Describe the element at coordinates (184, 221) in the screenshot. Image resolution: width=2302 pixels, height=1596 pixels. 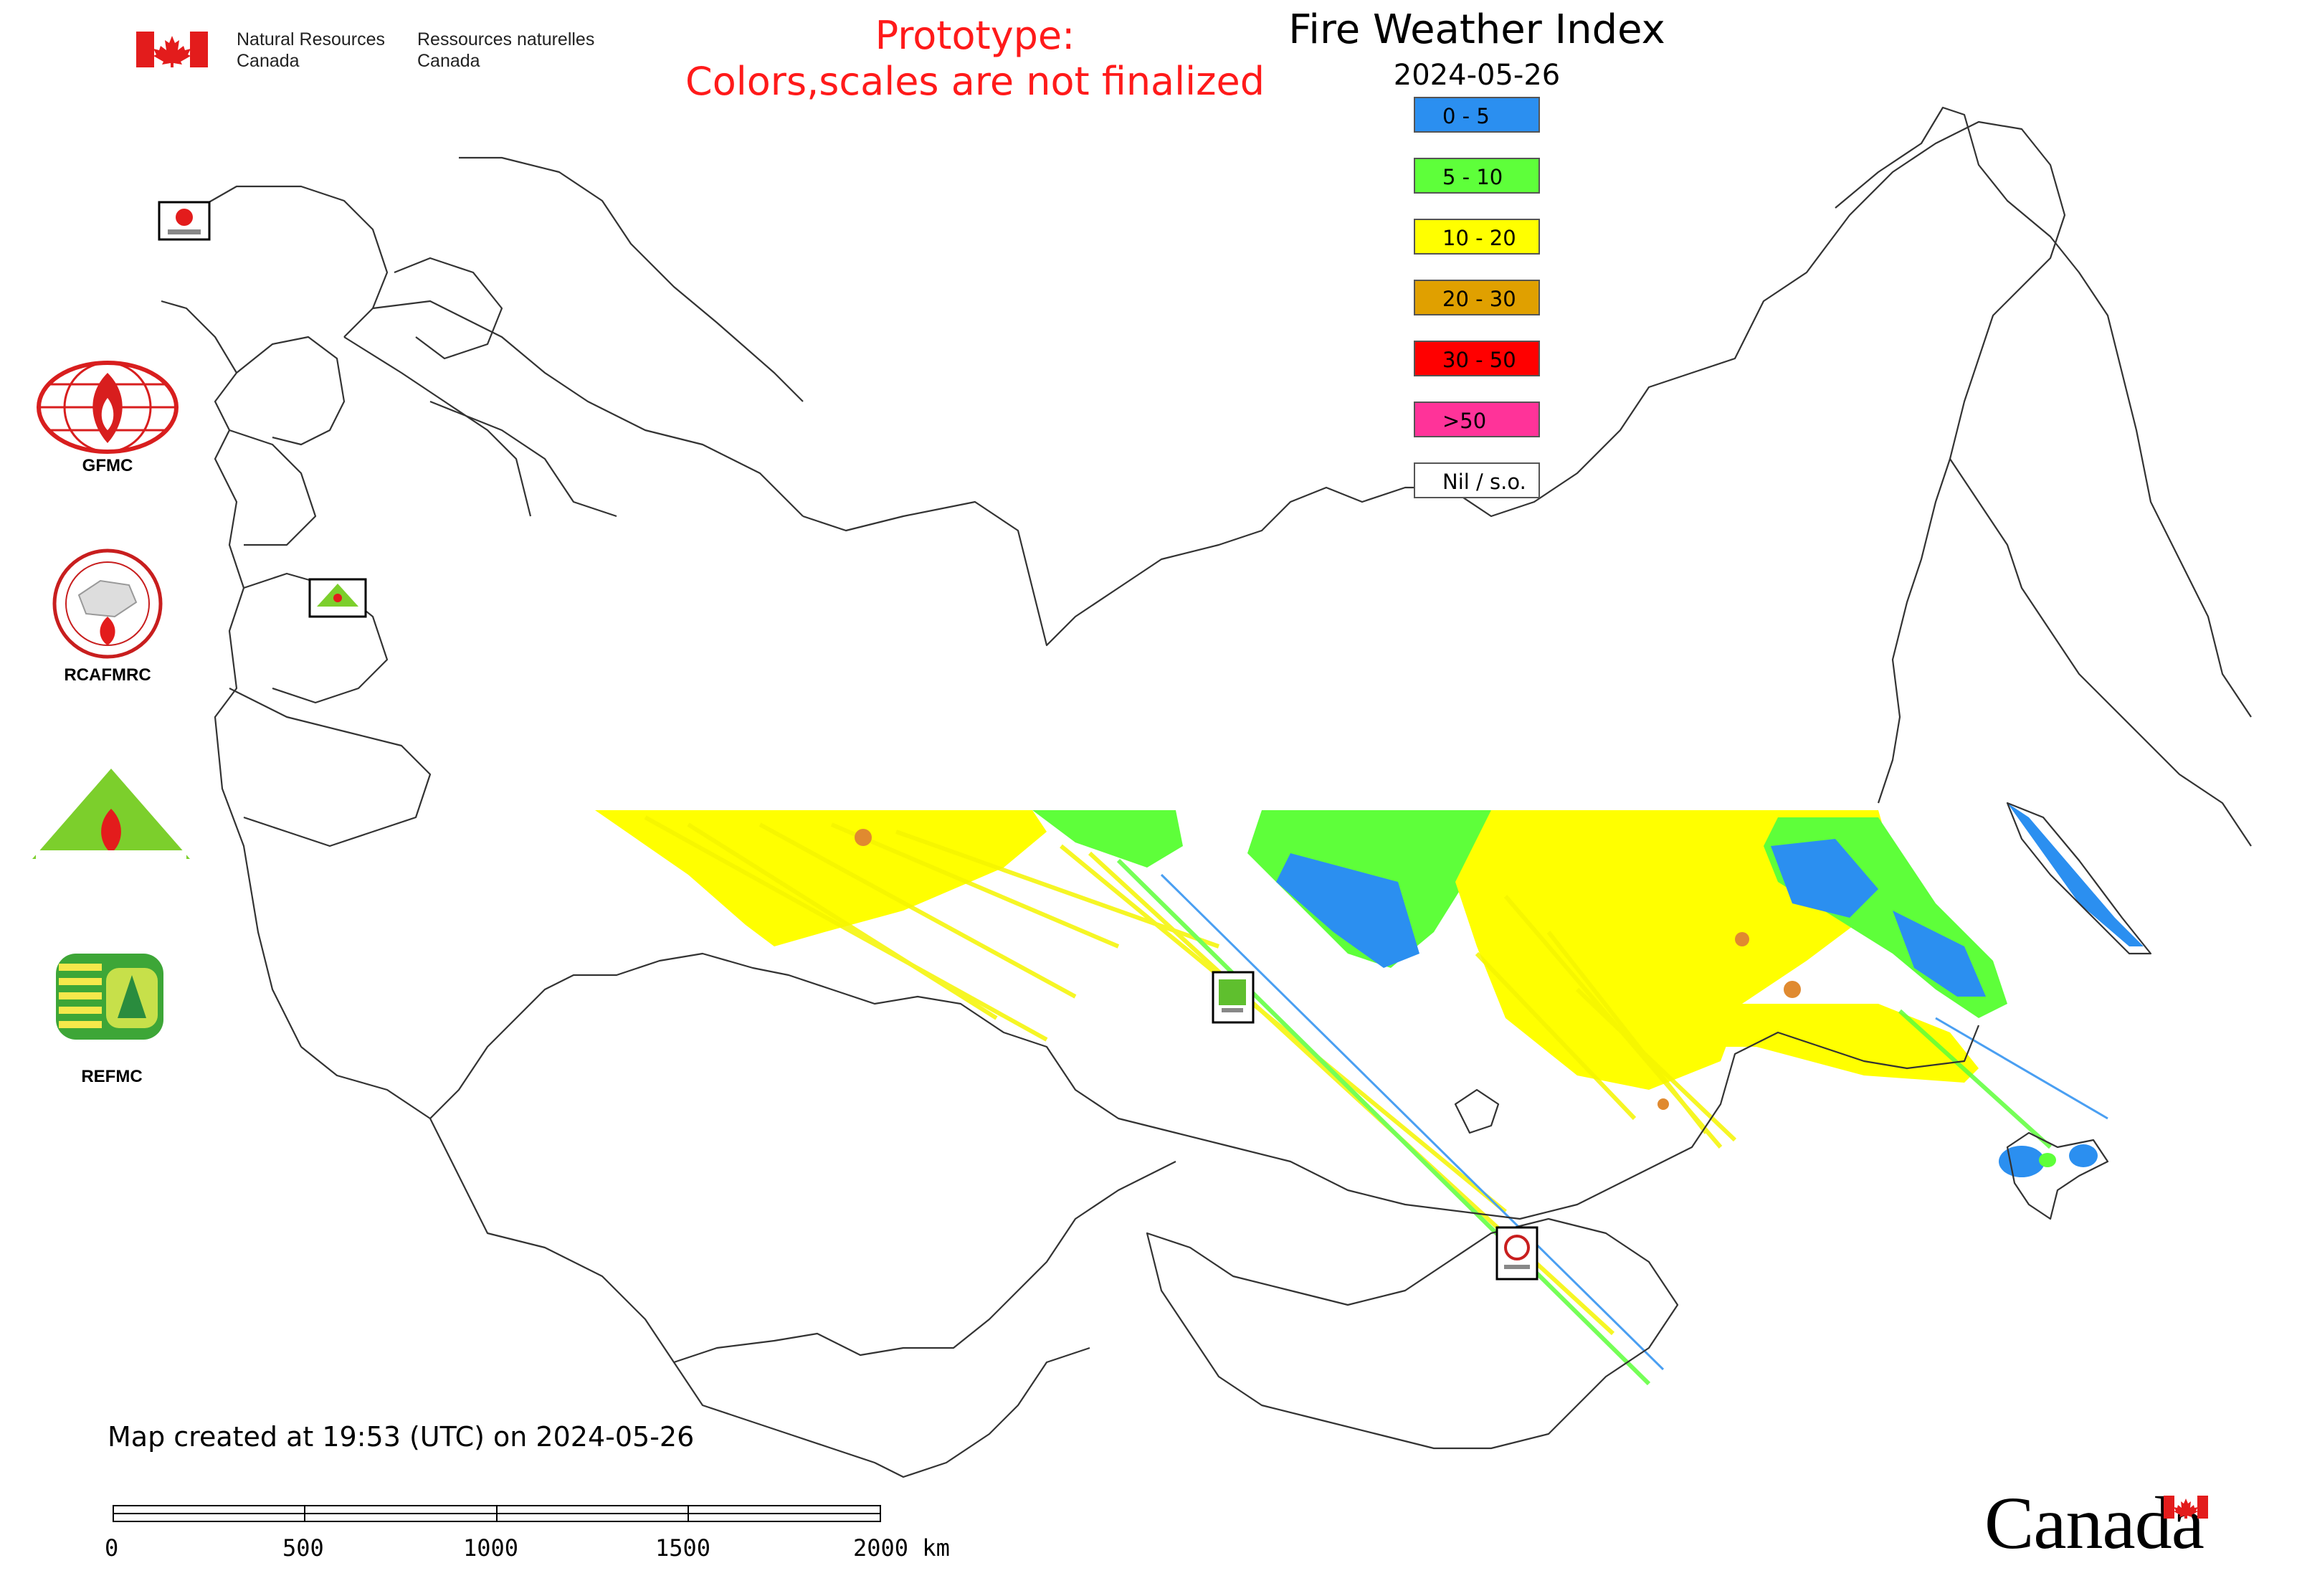
I see `map-marker-gfmc` at that location.